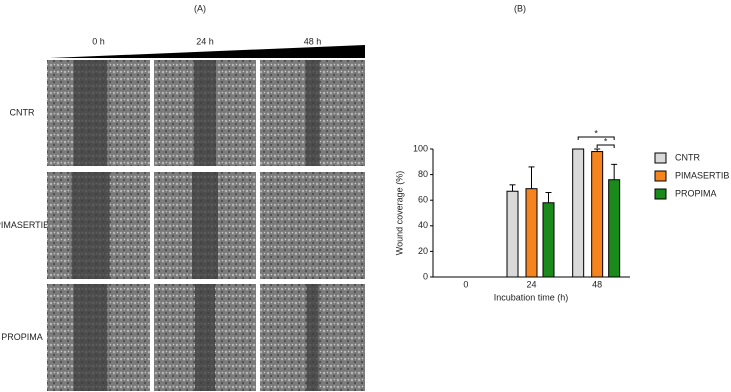 The image size is (731, 392). Describe the element at coordinates (687, 157) in the screenshot. I see `legend-label: CNTR` at that location.